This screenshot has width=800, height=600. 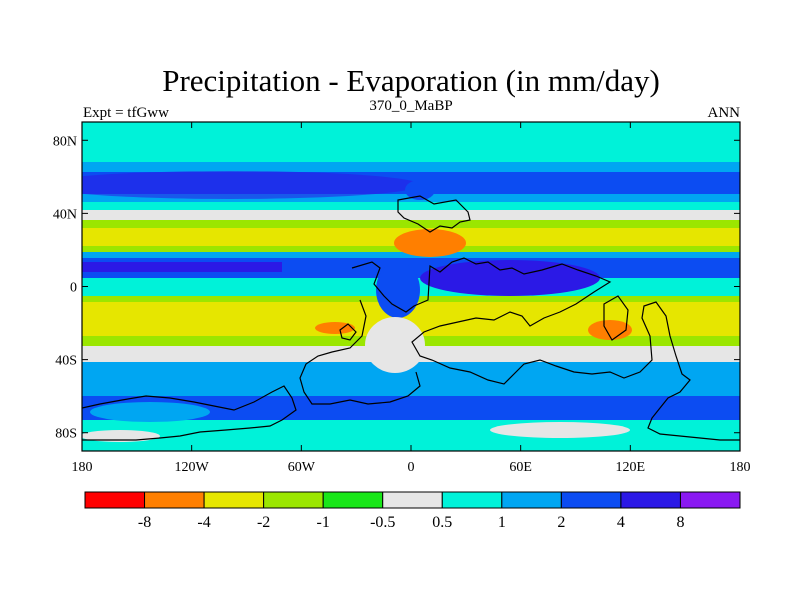 I want to click on y-tick-label: 40S, so click(x=66, y=361).